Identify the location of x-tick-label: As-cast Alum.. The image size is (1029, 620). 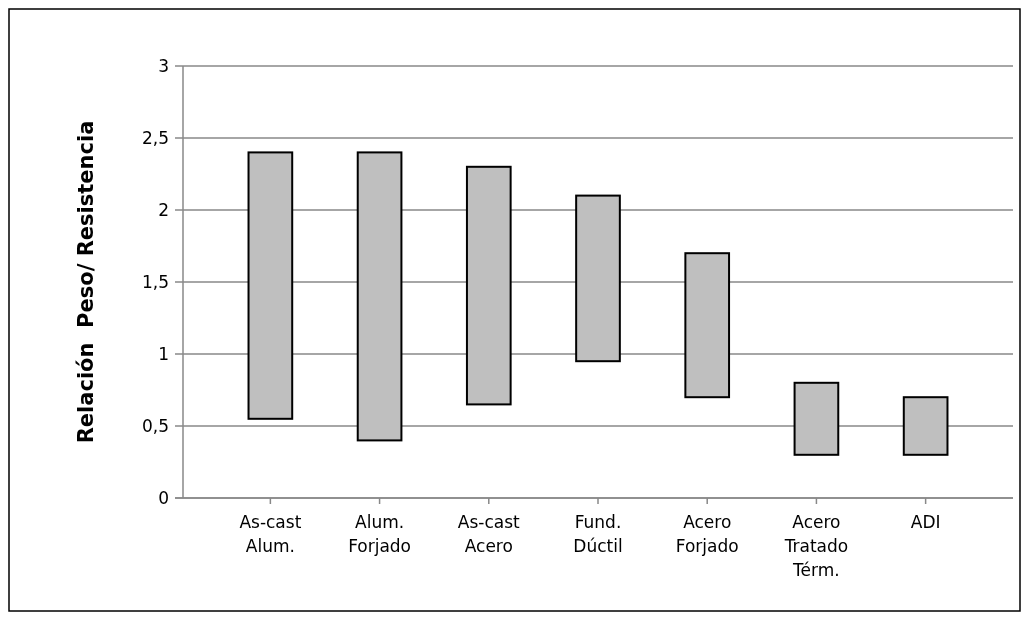
(270, 534).